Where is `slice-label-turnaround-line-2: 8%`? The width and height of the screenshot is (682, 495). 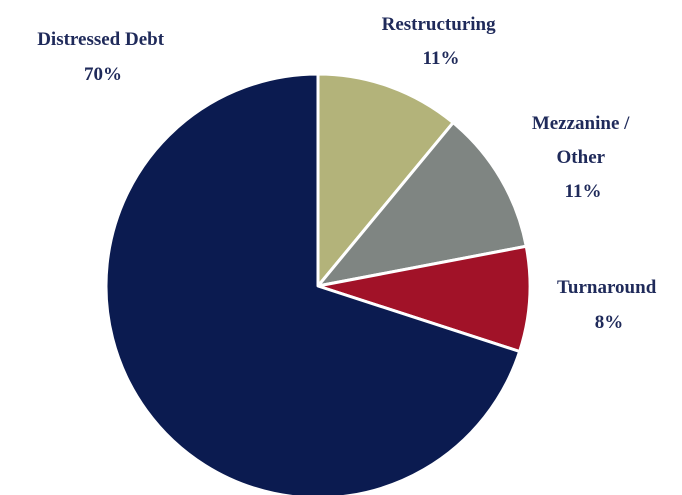 slice-label-turnaround-line-2: 8% is located at coordinates (609, 322).